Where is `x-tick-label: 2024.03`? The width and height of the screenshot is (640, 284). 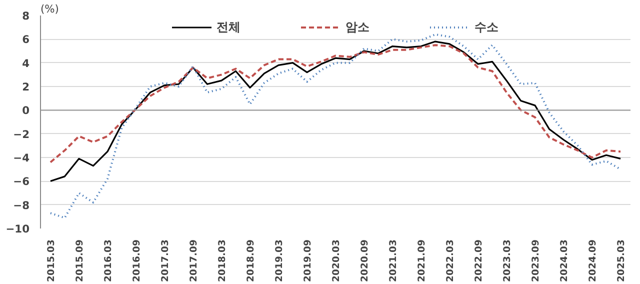 x-tick-label: 2024.03 is located at coordinates (564, 260).